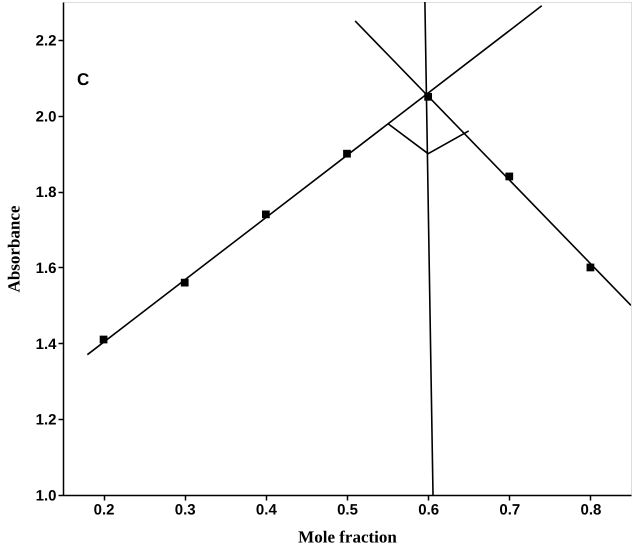 Image resolution: width=633 pixels, height=550 pixels. I want to click on y-tick-label: 2.2, so click(46, 41).